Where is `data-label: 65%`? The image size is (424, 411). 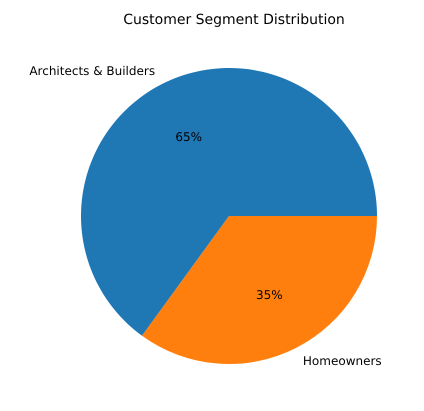
data-label: 65% is located at coordinates (188, 137).